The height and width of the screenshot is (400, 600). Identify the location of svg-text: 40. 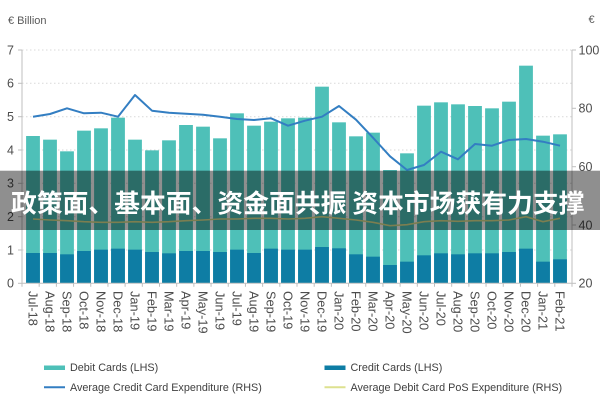
(586, 225).